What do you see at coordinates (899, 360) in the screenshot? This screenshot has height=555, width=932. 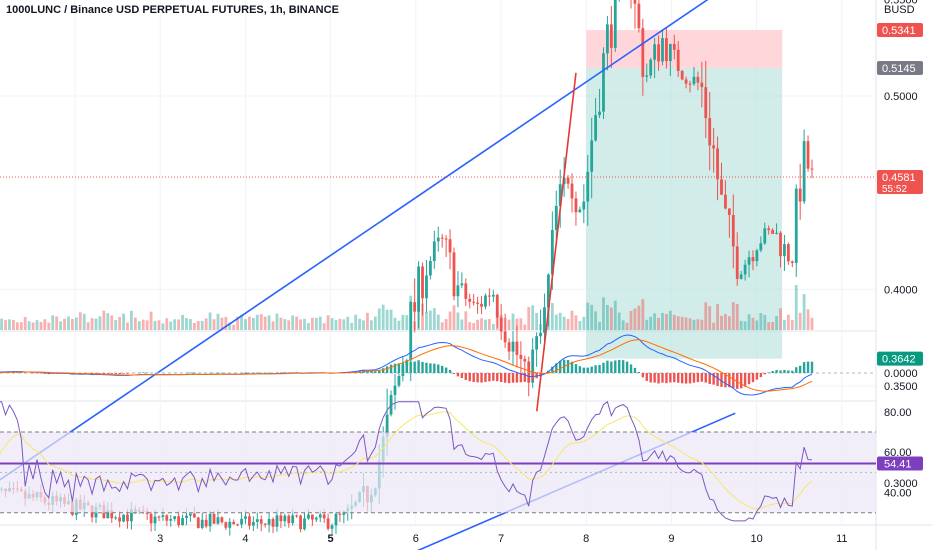 I see `price-label-text-target: 0.3642` at bounding box center [899, 360].